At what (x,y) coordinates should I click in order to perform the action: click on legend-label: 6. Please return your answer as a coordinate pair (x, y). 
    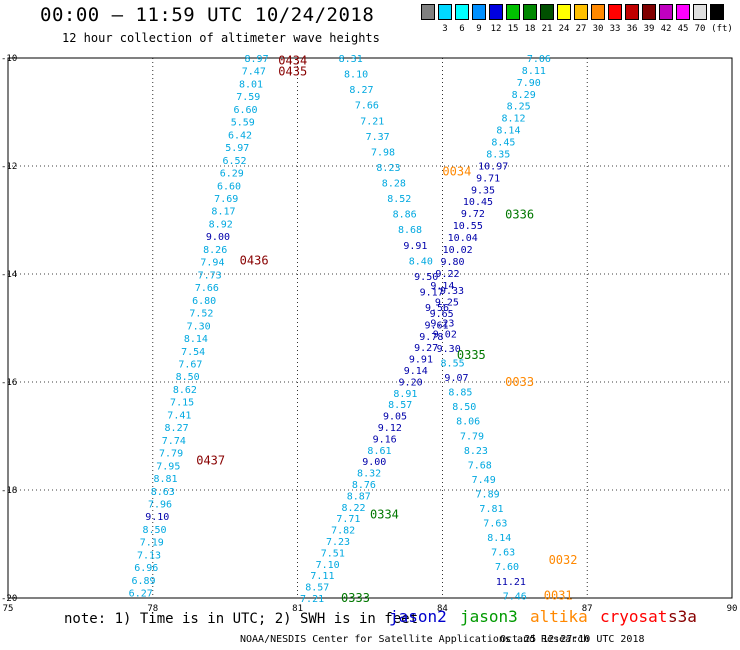
    Looking at the image, I should click on (462, 29).